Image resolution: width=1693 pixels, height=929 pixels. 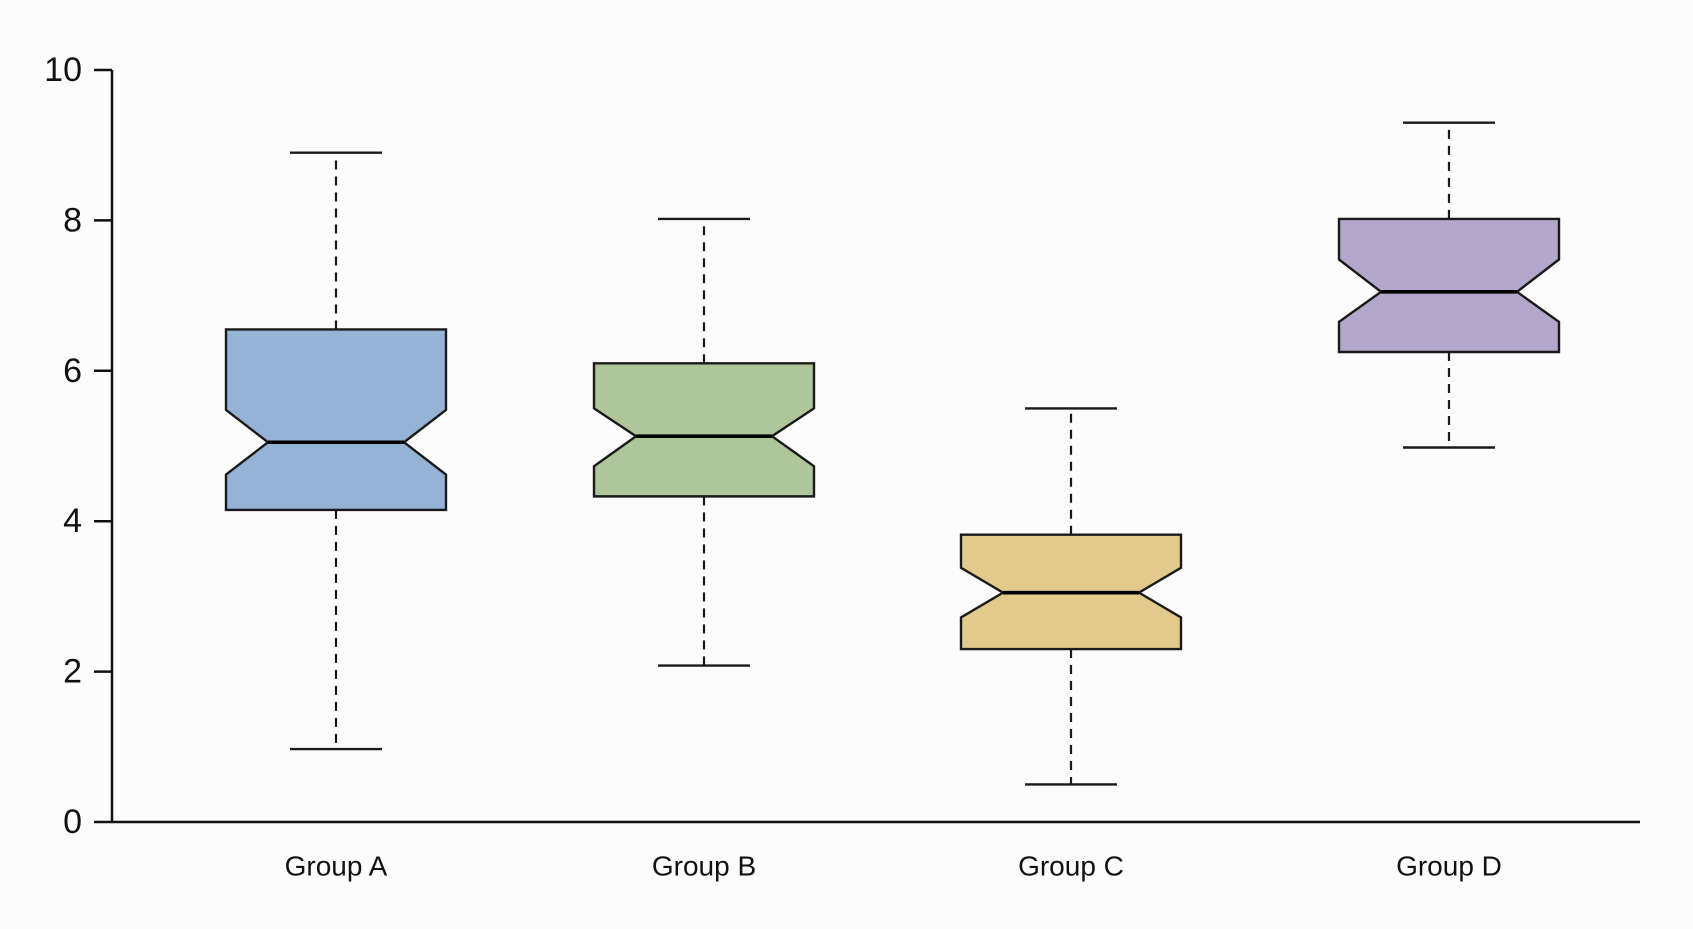 What do you see at coordinates (72, 521) in the screenshot?
I see `y-tick-label: 4` at bounding box center [72, 521].